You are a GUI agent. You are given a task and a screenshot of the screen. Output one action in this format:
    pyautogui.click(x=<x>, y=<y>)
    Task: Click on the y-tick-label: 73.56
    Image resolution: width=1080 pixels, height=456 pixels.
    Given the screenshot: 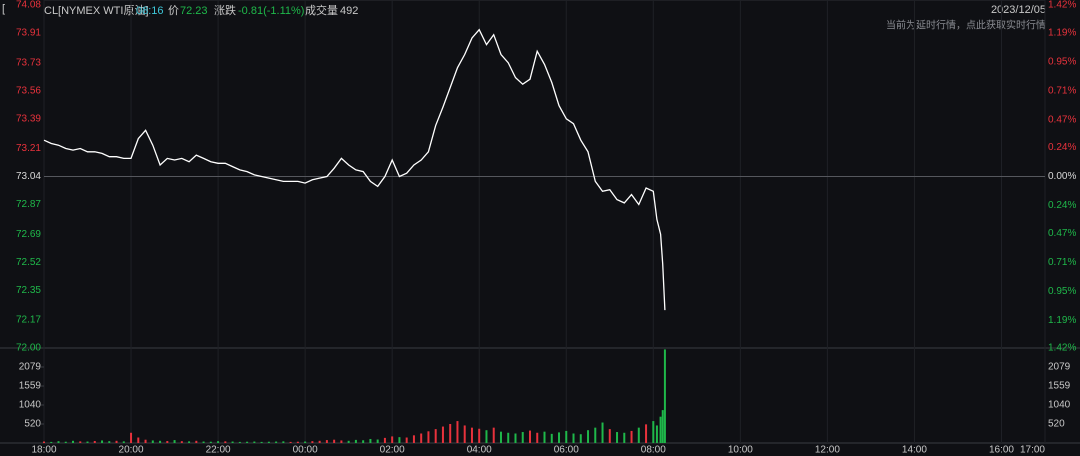 What is the action you would take?
    pyautogui.click(x=28, y=90)
    